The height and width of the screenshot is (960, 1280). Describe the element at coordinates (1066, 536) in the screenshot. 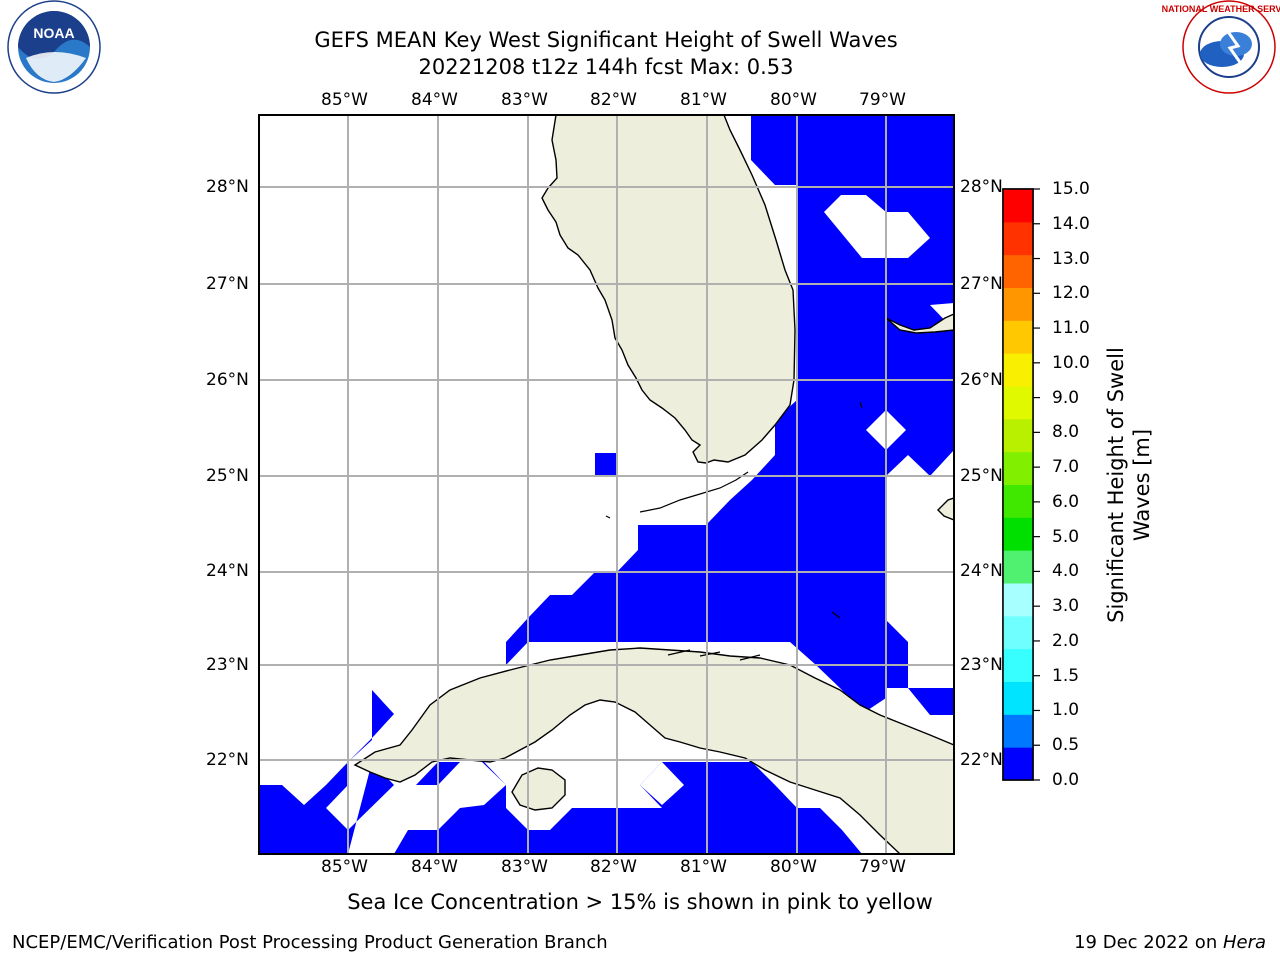

I see `colorbar-tick-label: 5.0` at that location.